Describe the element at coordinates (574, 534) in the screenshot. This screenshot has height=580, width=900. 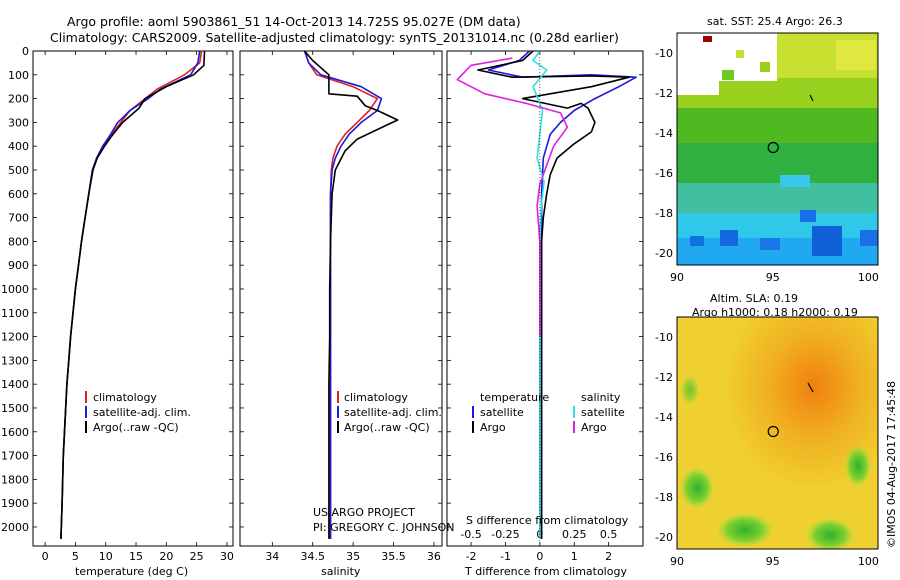
I see `s-diff-tick-label: 0.25` at that location.